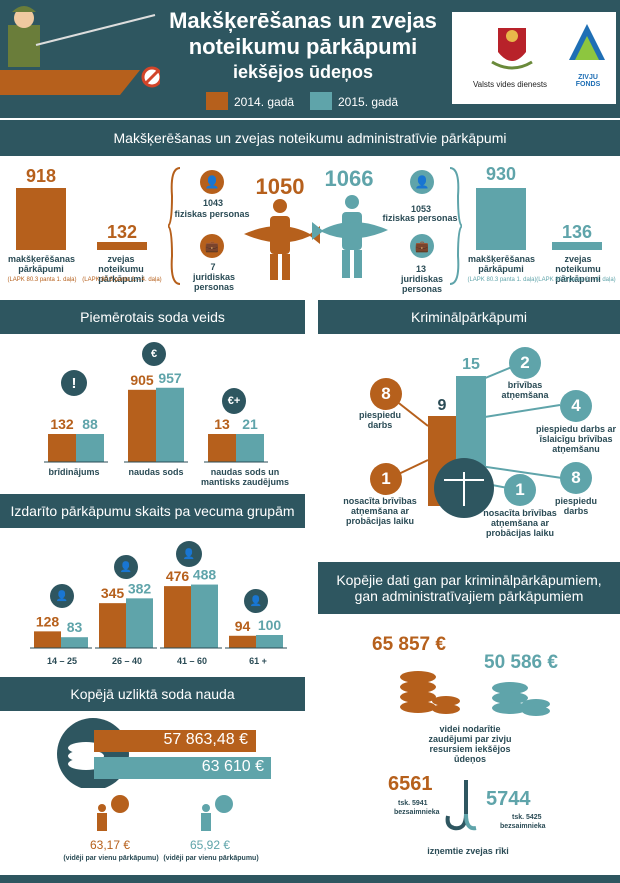 The image size is (620, 883). Describe the element at coordinates (113, 813) in the screenshot. I see `person-coins-icon-2014` at that location.